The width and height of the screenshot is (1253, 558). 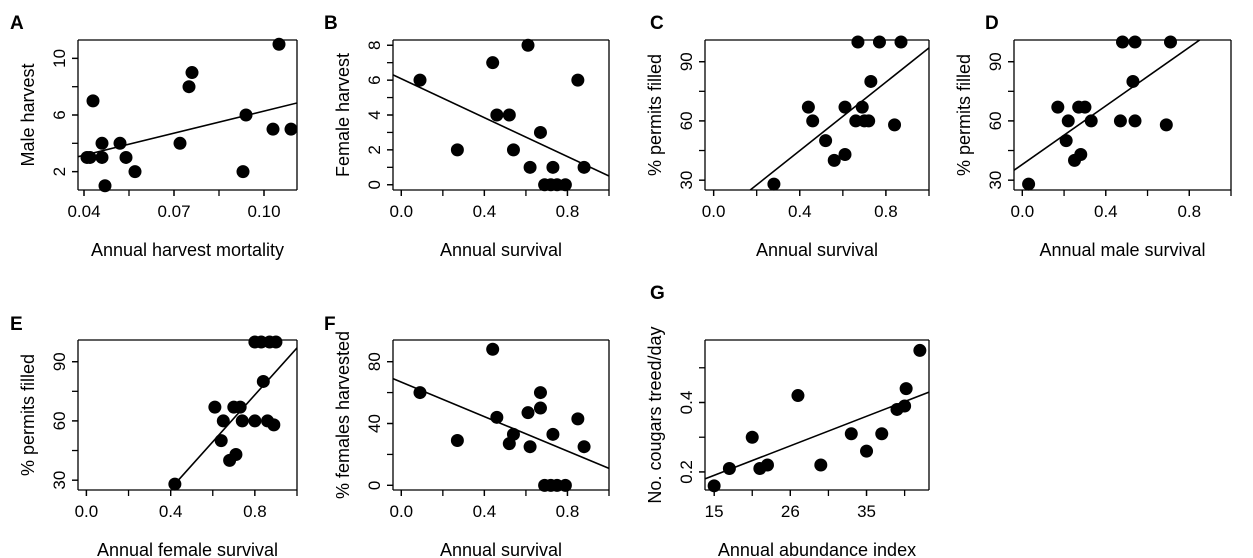 I want to click on y-axis-title: % females harvested, so click(x=343, y=415).